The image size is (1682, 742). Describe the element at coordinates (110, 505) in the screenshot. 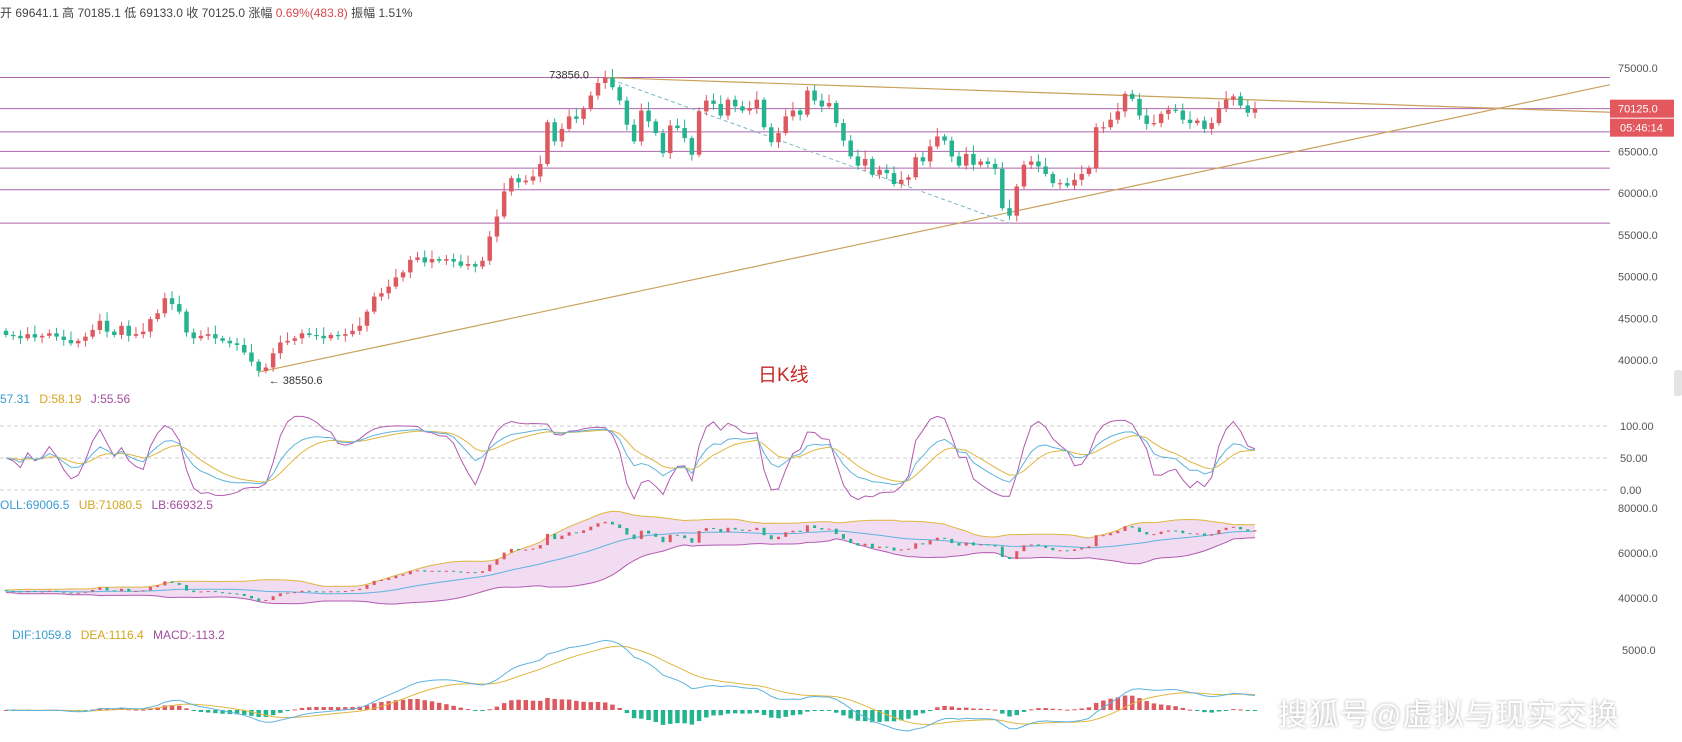

I see `boll-ub-value: UB:71080.5` at that location.